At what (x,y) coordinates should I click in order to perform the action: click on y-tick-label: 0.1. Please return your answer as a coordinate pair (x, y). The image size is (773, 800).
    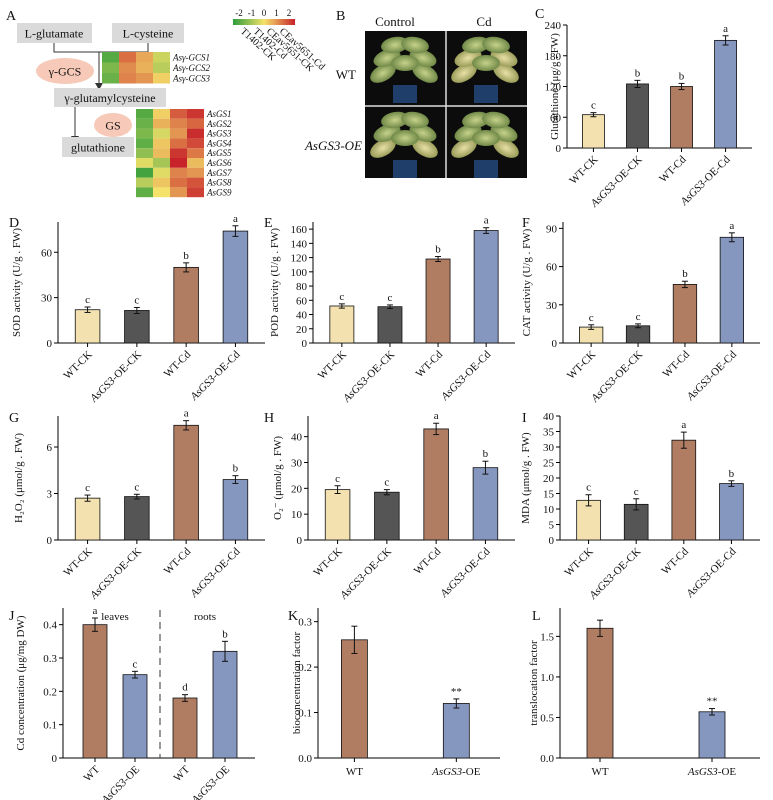
    Looking at the image, I should click on (305, 714).